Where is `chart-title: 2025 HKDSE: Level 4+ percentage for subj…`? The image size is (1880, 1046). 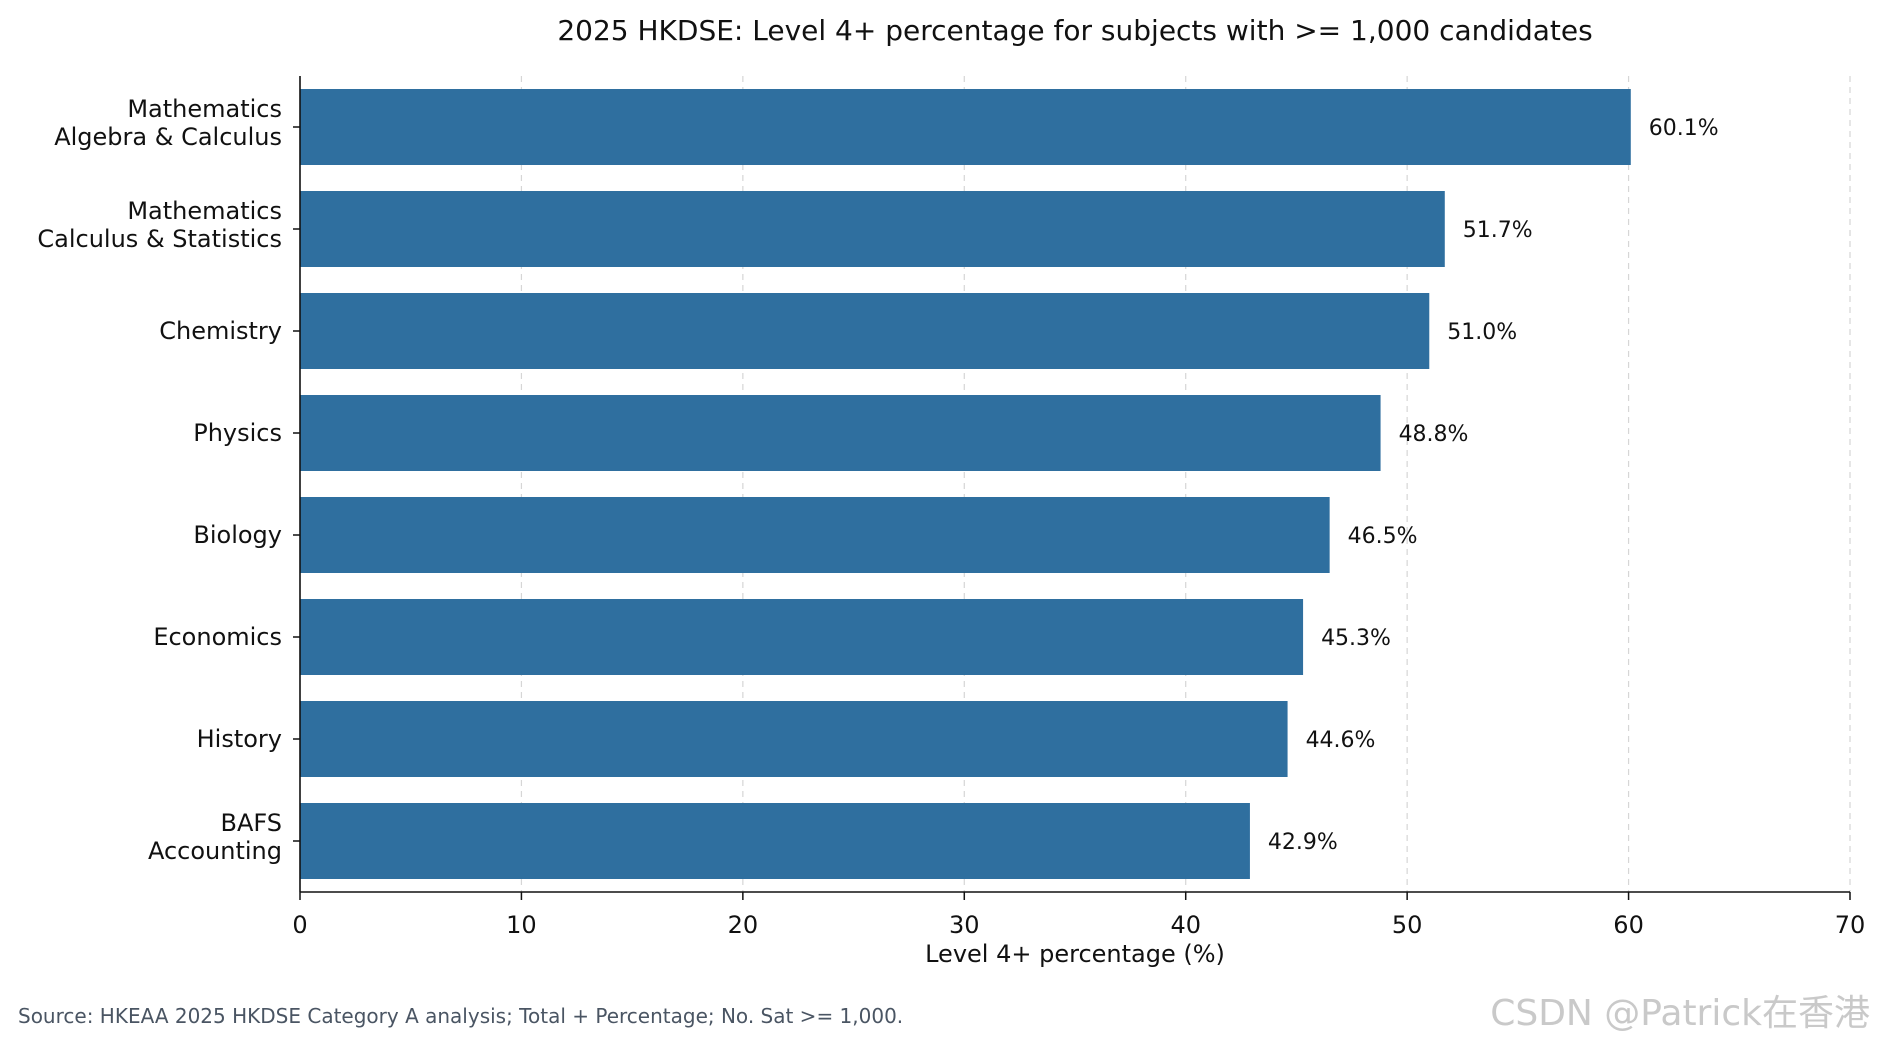 chart-title: 2025 HKDSE: Level 4+ percentage for subj… is located at coordinates (1074, 30).